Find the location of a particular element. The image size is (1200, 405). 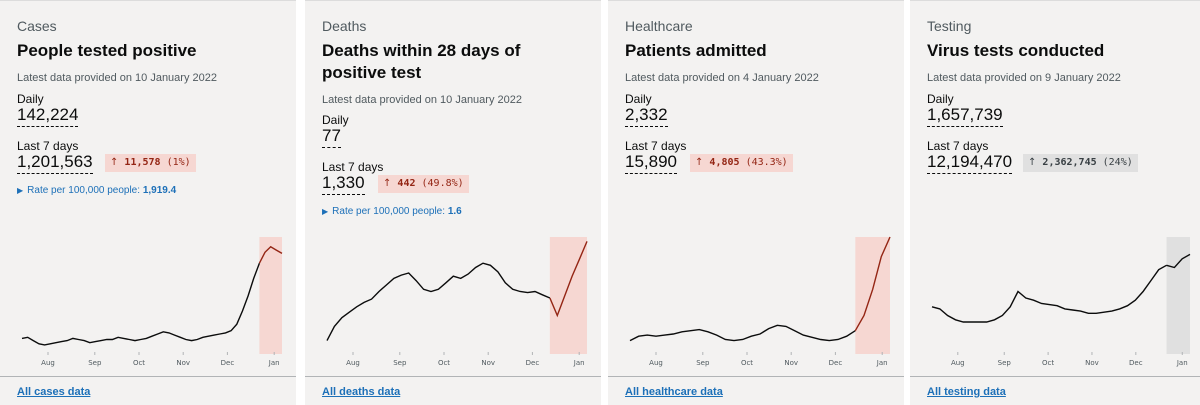

change-delta: 4,805 is located at coordinates (724, 162).